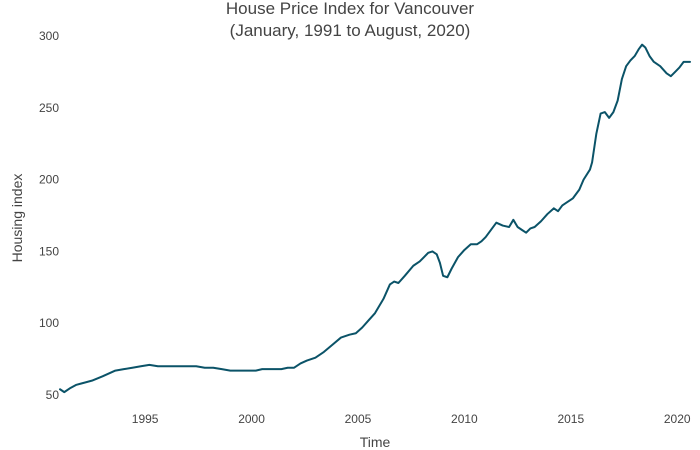 The image size is (700, 450). I want to click on x-tick-label: 2005, so click(358, 419).